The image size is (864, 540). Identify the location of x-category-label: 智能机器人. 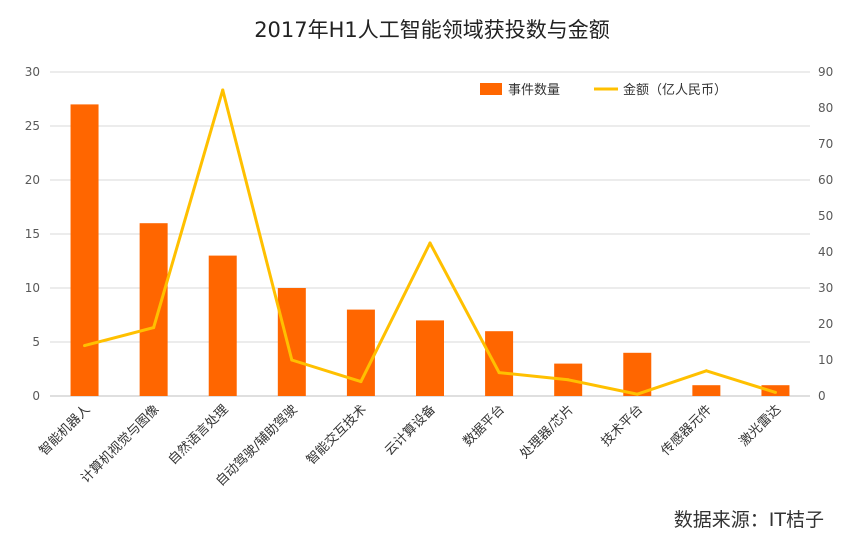
(65, 430).